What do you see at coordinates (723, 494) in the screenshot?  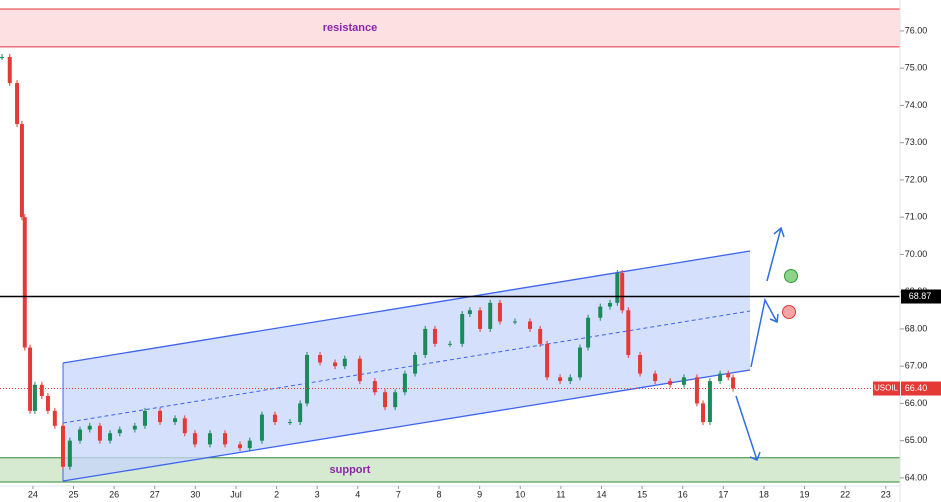 I see `x-tick-label: 17` at bounding box center [723, 494].